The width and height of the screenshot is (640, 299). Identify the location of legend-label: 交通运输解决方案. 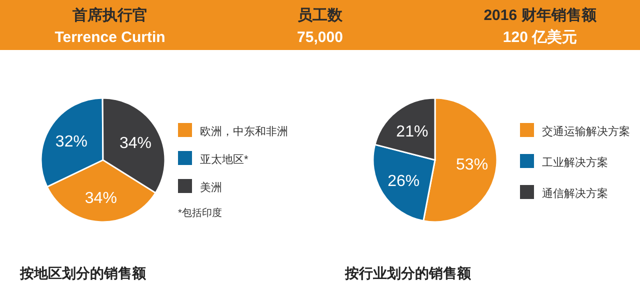
(586, 131).